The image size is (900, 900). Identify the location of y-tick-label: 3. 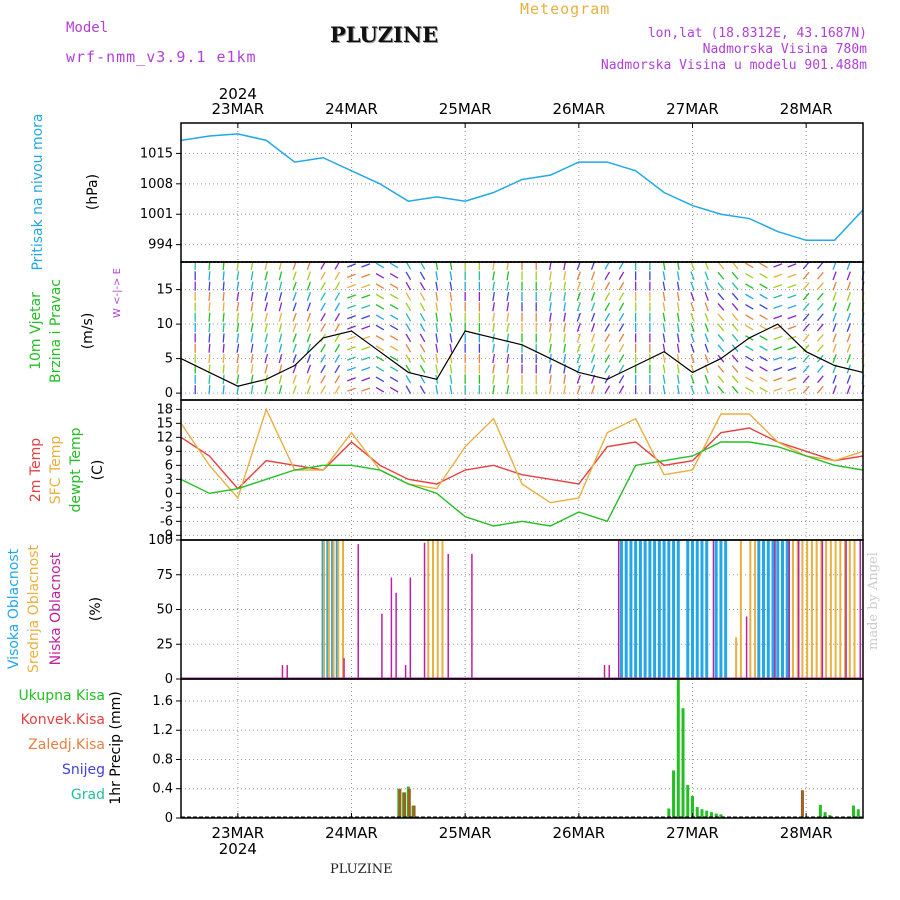
(169, 479).